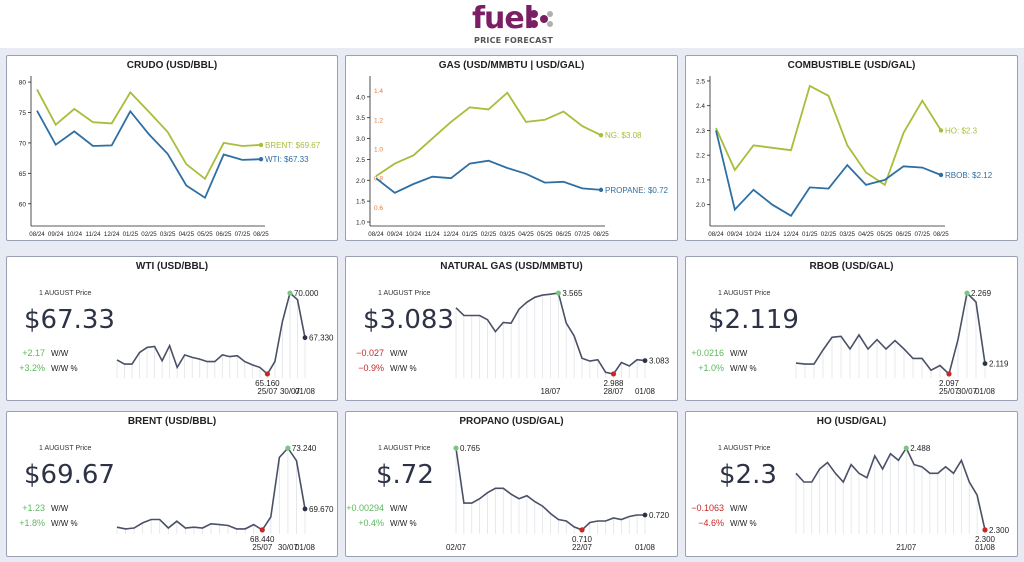  I want to click on weekly-change-percent: −0.9% W/W %, so click(381, 368).